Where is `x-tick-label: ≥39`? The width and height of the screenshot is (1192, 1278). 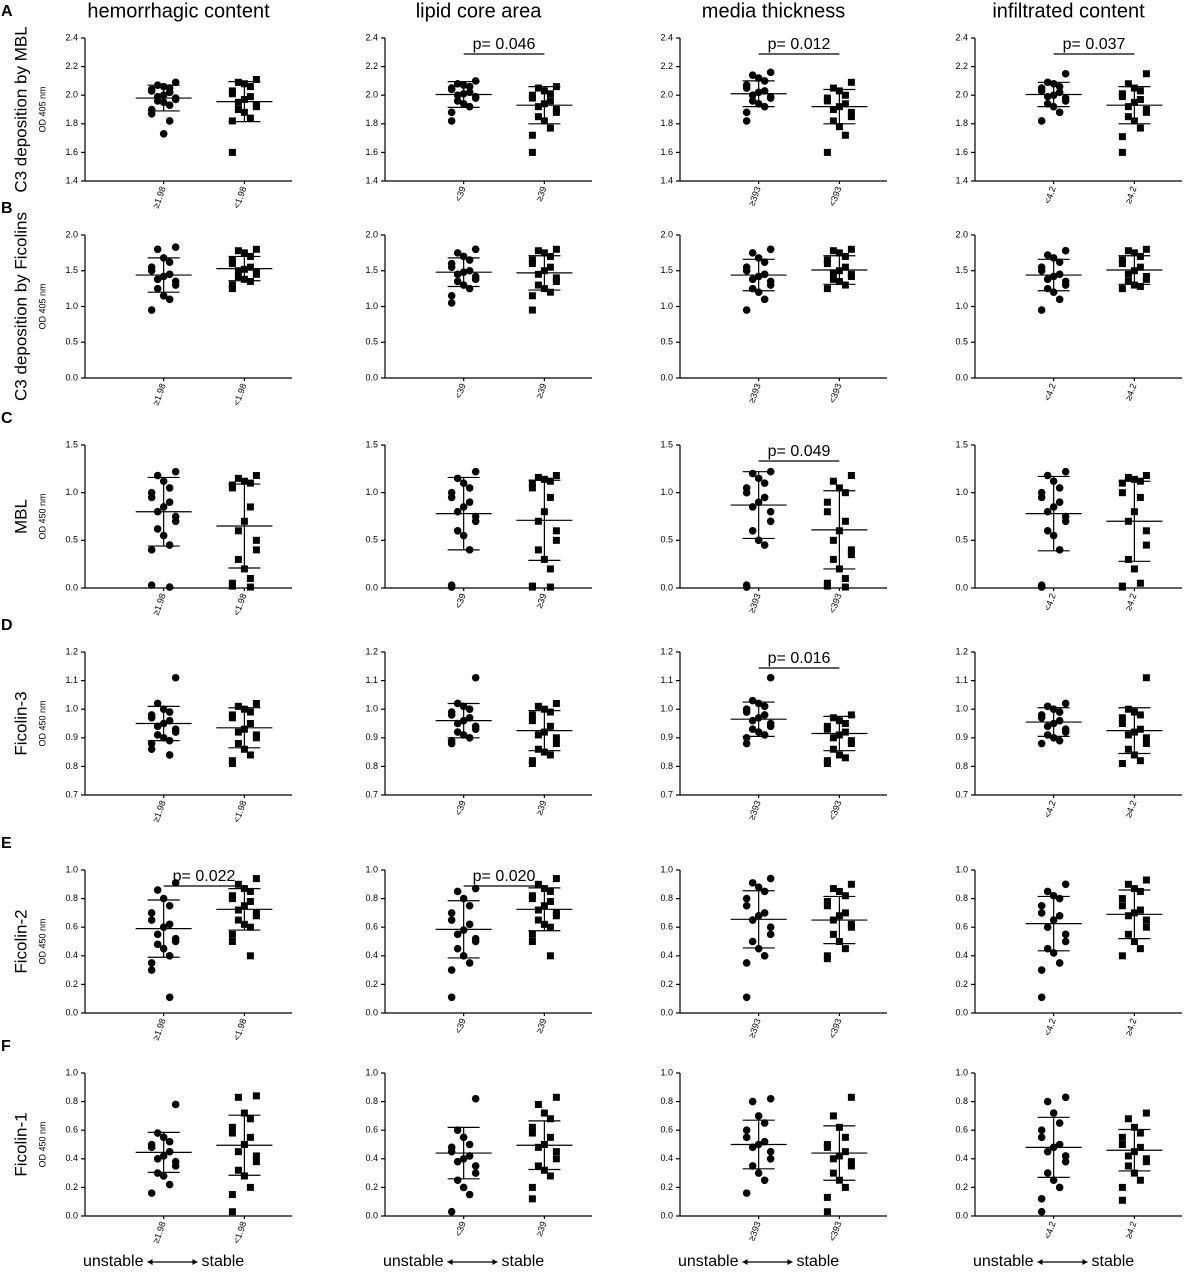
x-tick-label: ≥39 is located at coordinates (541, 807).